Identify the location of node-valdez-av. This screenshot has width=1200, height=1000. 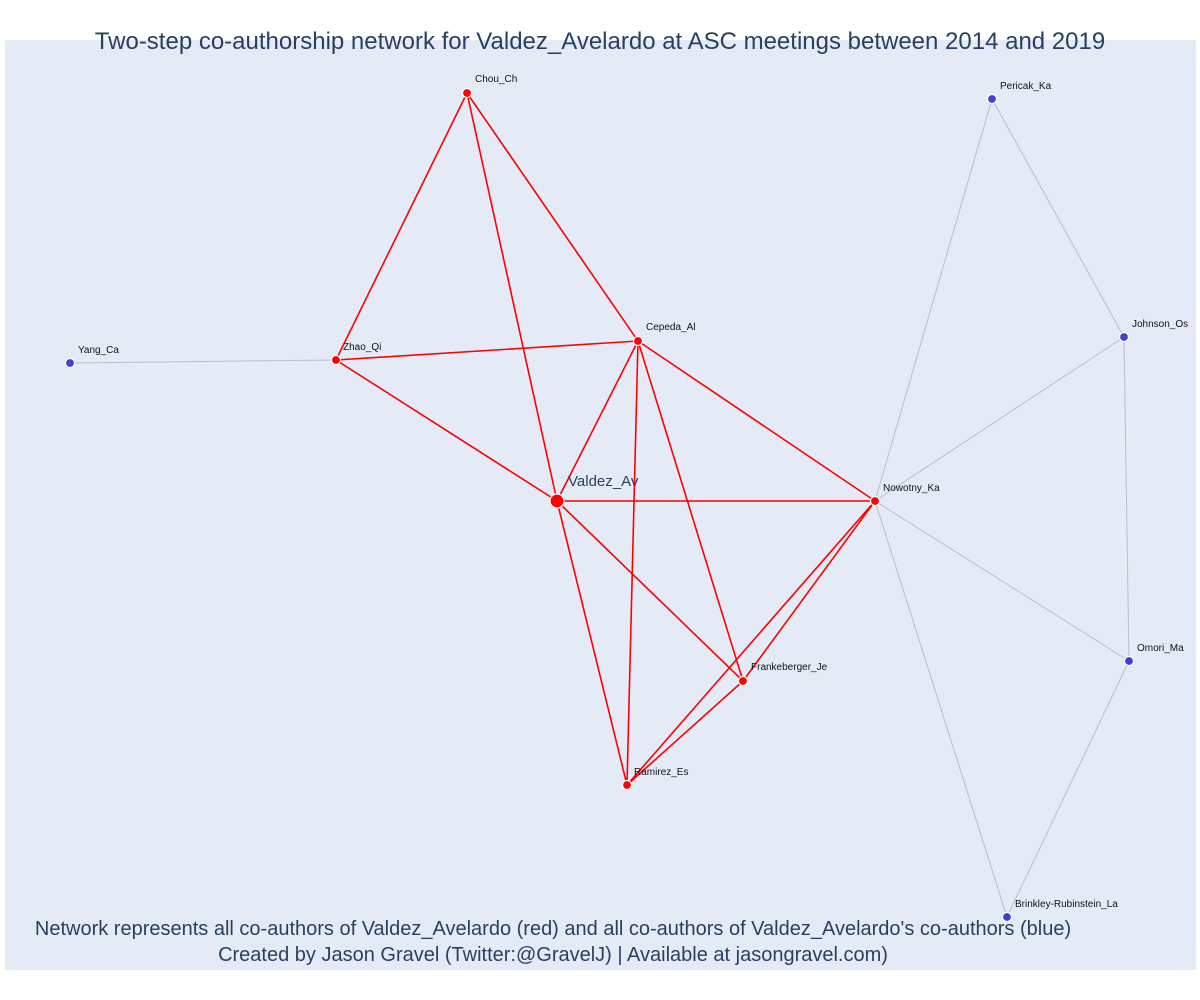
(557, 501).